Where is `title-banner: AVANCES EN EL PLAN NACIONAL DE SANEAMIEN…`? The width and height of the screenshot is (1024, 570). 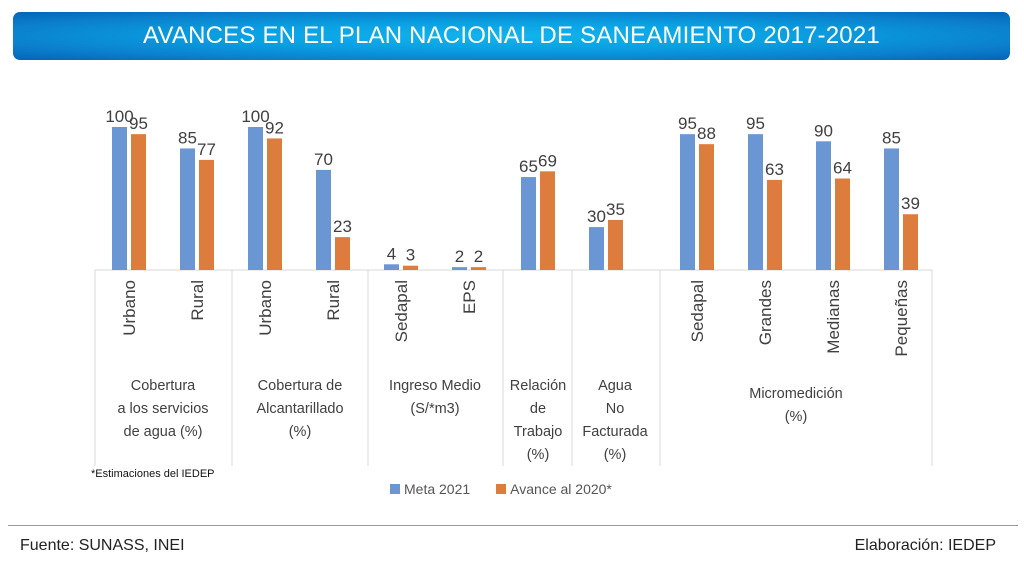
title-banner: AVANCES EN EL PLAN NACIONAL DE SANEAMIEN… is located at coordinates (511, 36).